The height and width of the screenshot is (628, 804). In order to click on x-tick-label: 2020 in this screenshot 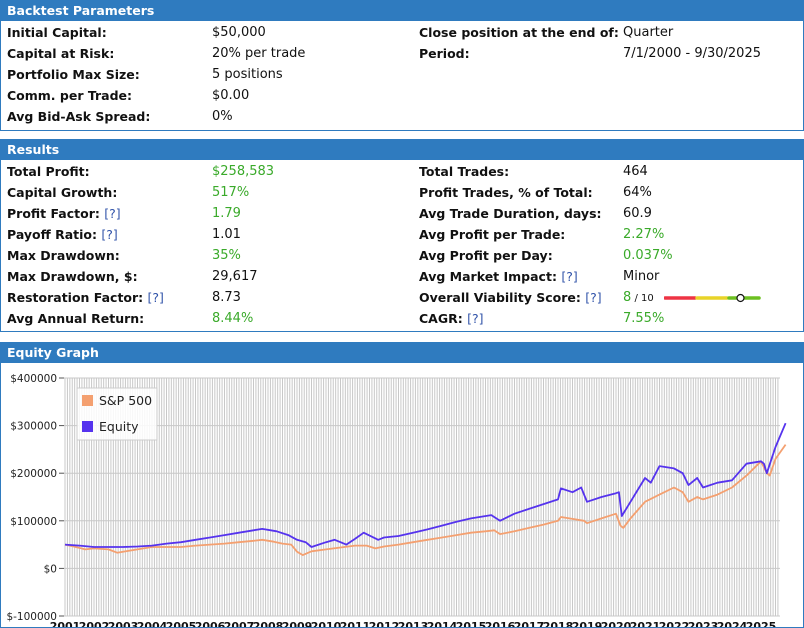, I will do `click(616, 623)`.